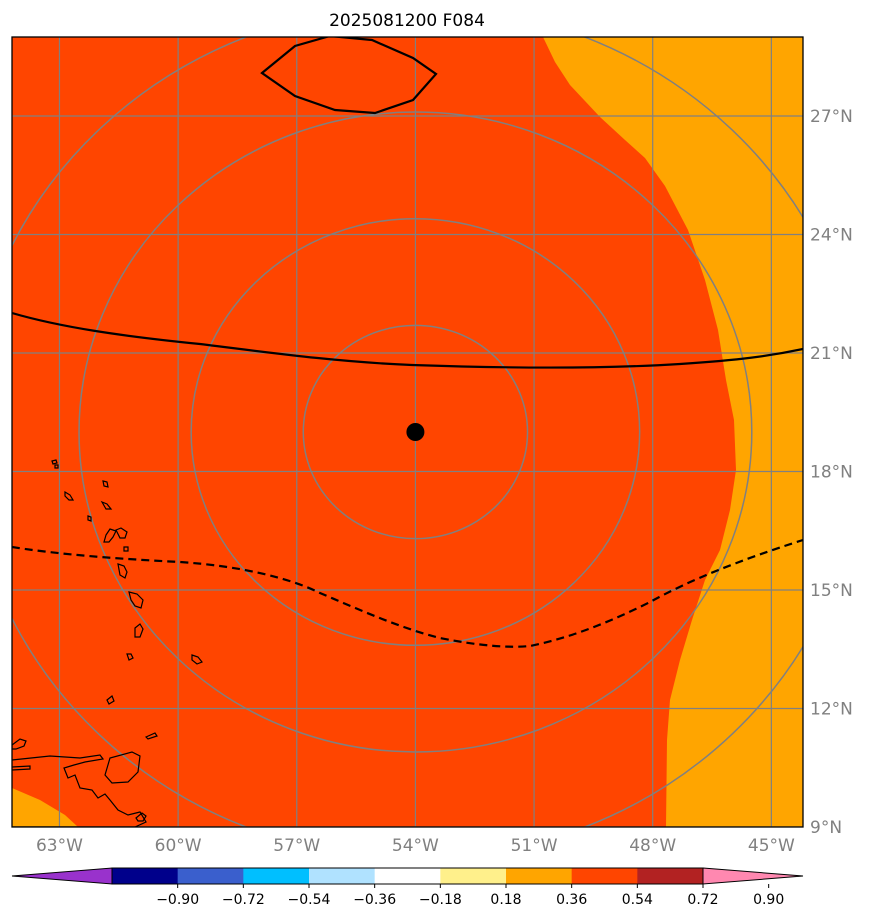 Image resolution: width=873 pixels, height=924 pixels. What do you see at coordinates (826, 828) in the screenshot?
I see `lat-tick-label-0: 9°N` at bounding box center [826, 828].